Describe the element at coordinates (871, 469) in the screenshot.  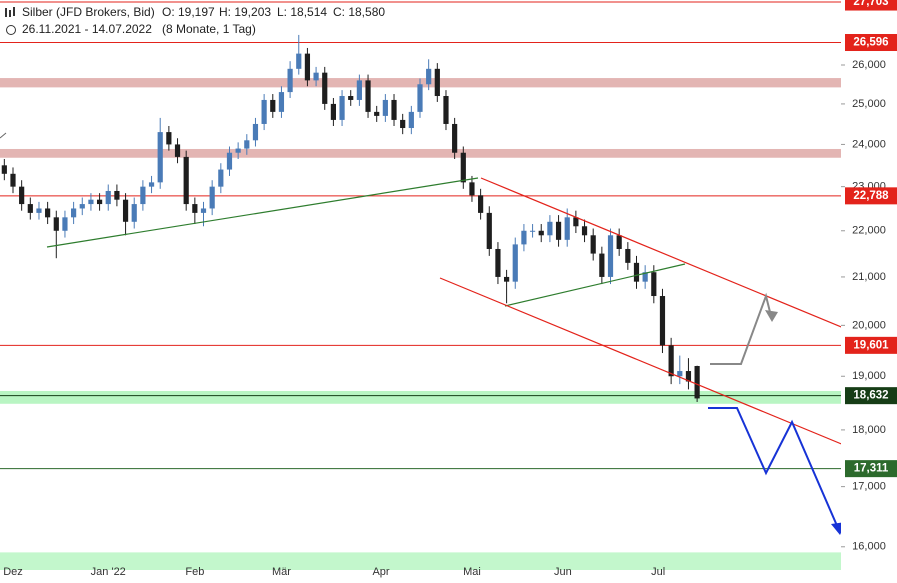
I see `level-label: 17,311` at that location.